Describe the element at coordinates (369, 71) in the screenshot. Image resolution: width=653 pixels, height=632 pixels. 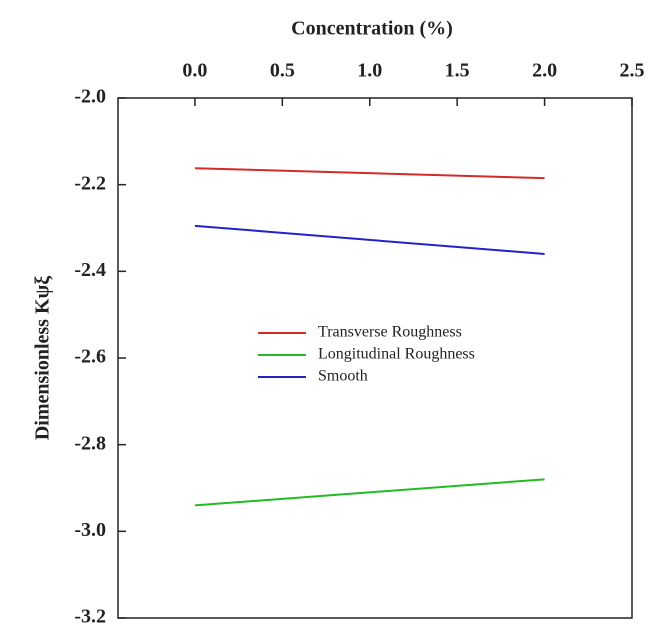
I see `x-tick-label: 1.0` at that location.